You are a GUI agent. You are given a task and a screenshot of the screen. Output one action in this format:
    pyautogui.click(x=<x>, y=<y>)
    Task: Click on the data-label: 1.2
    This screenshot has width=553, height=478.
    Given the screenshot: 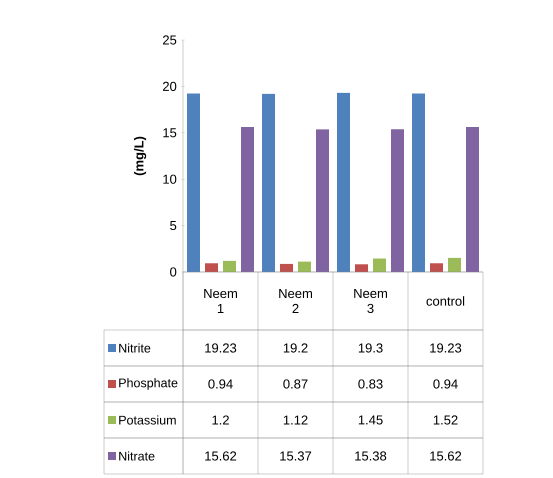 What is the action you would take?
    pyautogui.click(x=220, y=420)
    